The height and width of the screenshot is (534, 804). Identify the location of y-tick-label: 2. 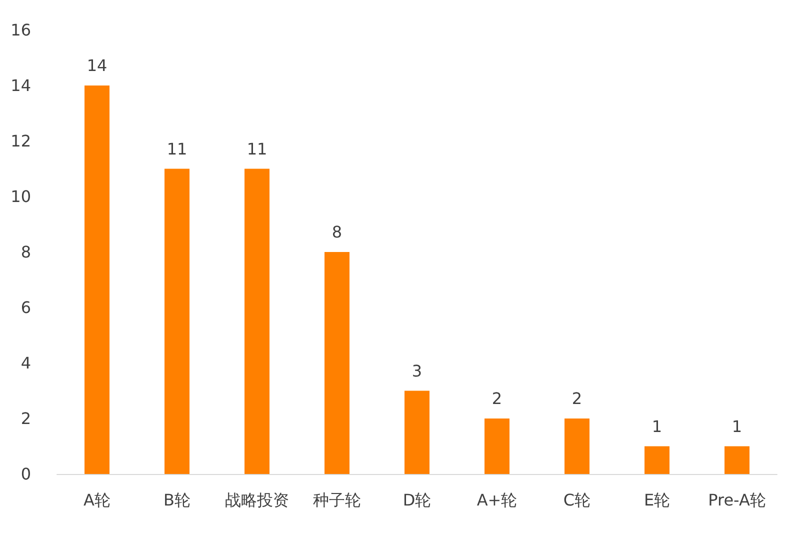
(25, 418).